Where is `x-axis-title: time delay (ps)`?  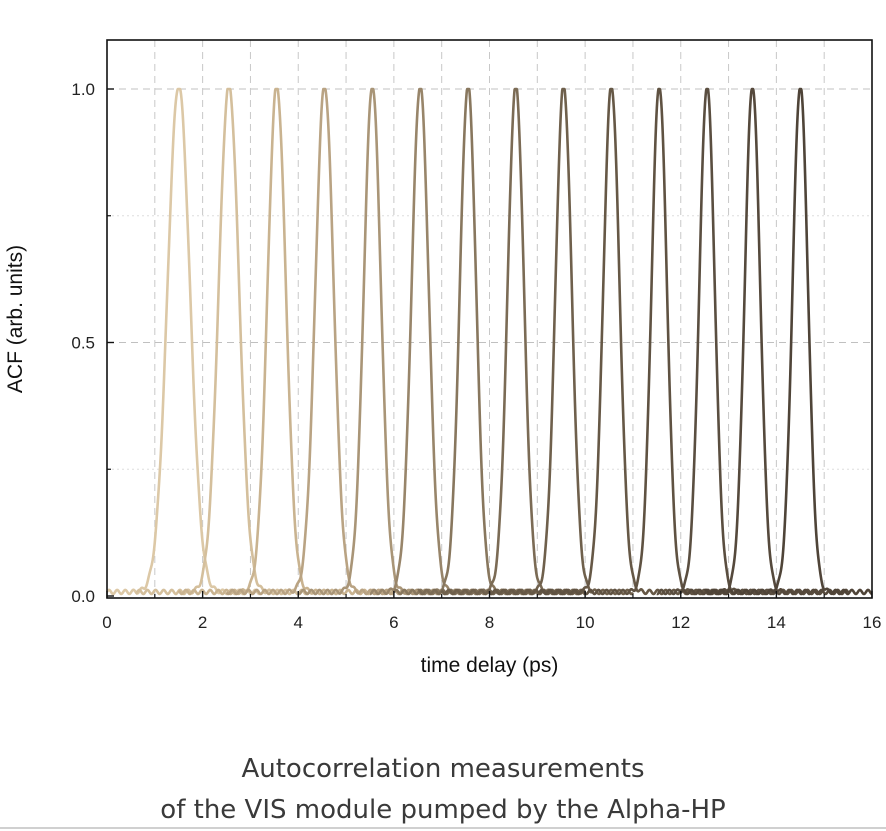
x-axis-title: time delay (ps) is located at coordinates (490, 665).